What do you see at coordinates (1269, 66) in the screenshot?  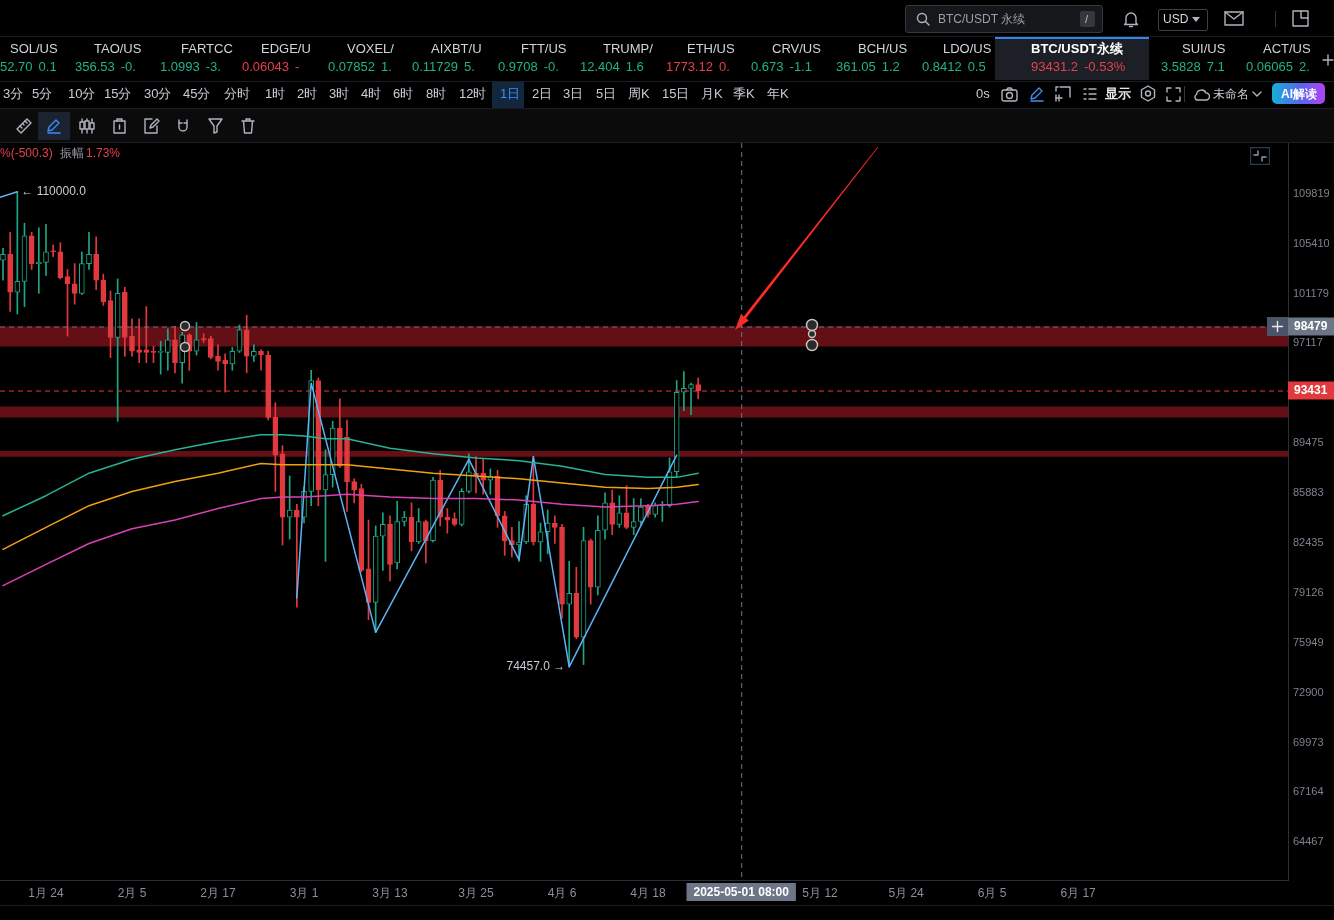 I see `text: 0.06065` at bounding box center [1269, 66].